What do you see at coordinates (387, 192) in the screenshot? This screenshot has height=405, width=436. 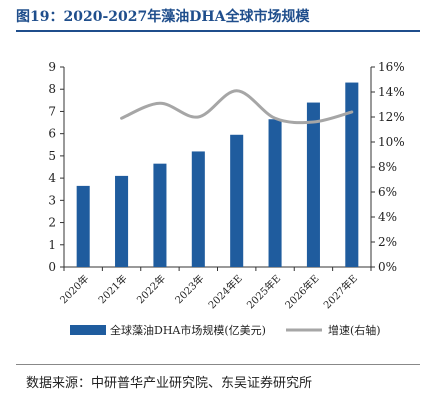 I see `y-right-tick-label: 6%` at bounding box center [387, 192].